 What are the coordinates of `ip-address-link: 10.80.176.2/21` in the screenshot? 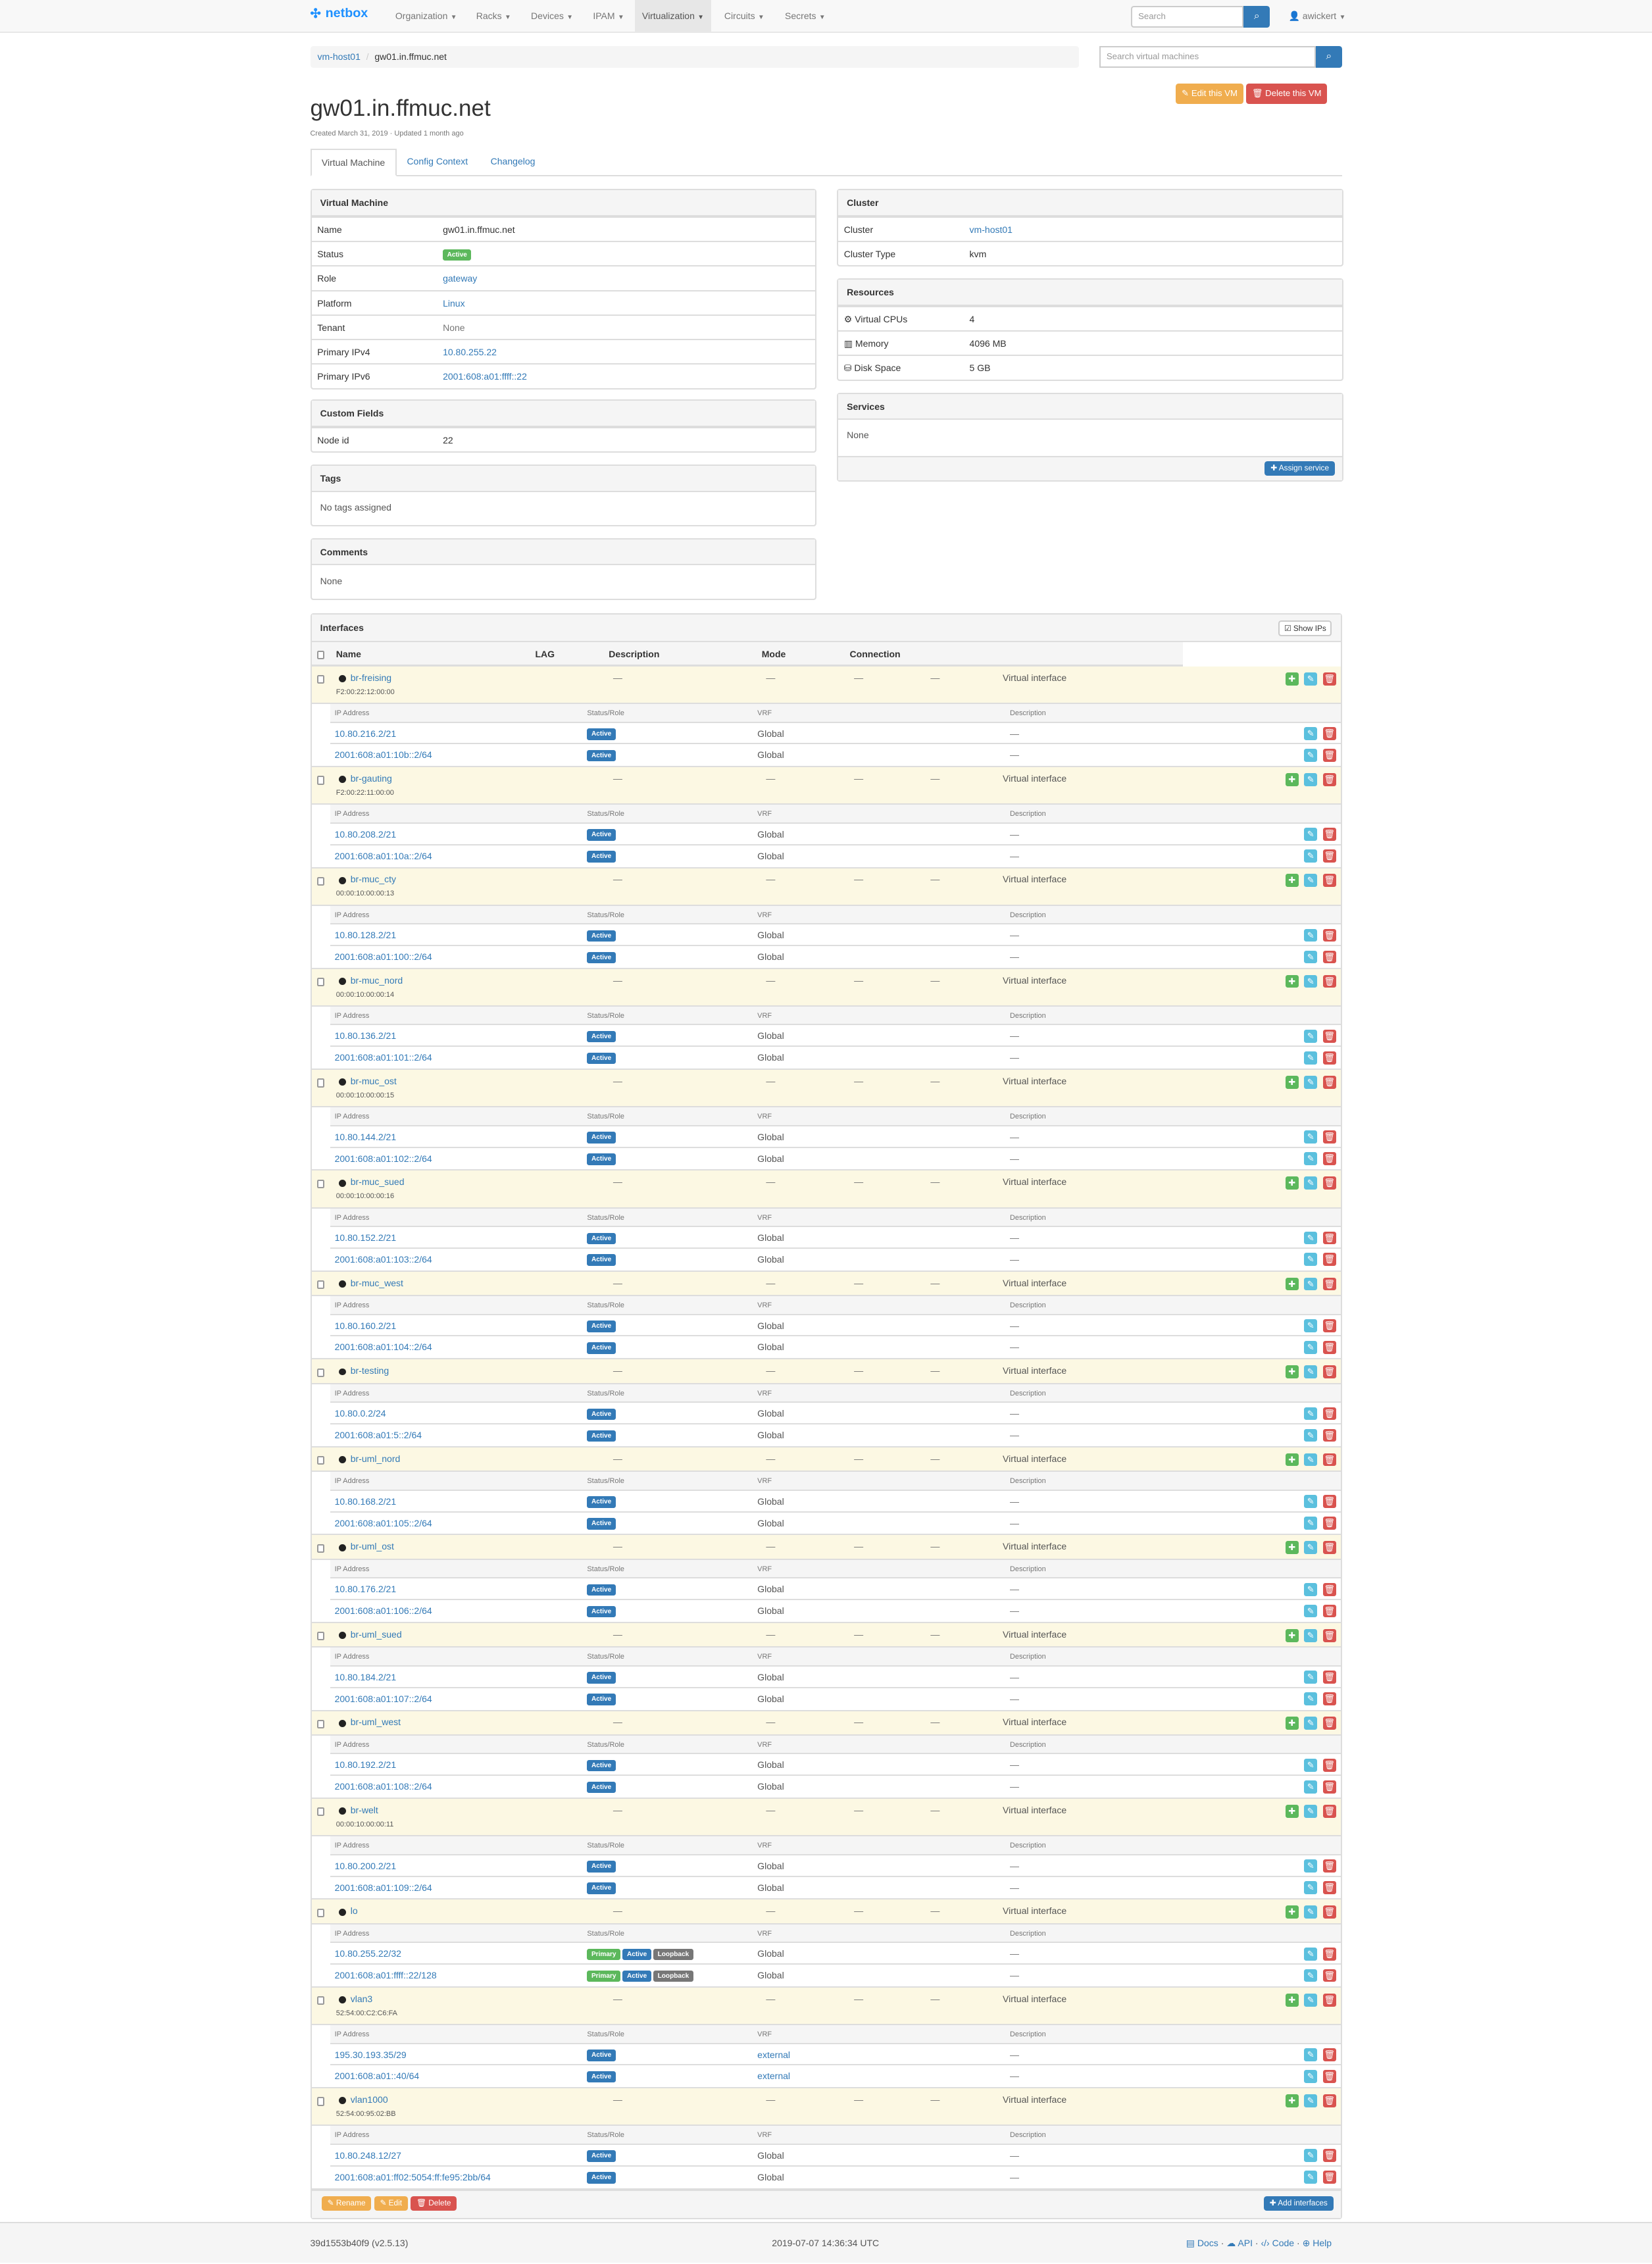 It's located at (365, 1589).